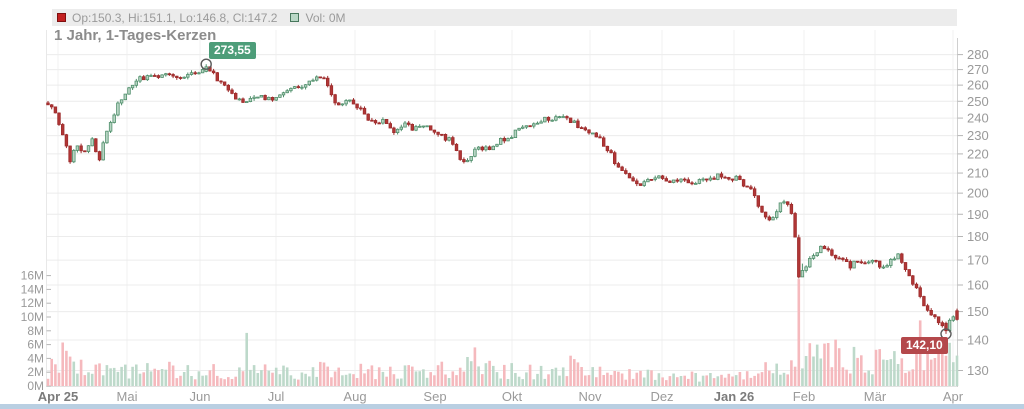  I want to click on volume-swatch-icon, so click(295, 17).